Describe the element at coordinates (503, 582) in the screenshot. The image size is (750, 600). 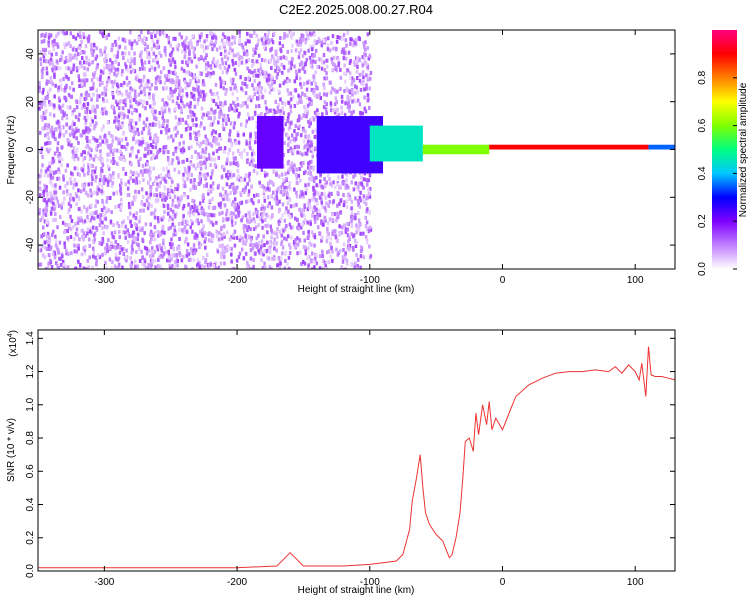
I see `snr-x-tick-label: 0` at that location.